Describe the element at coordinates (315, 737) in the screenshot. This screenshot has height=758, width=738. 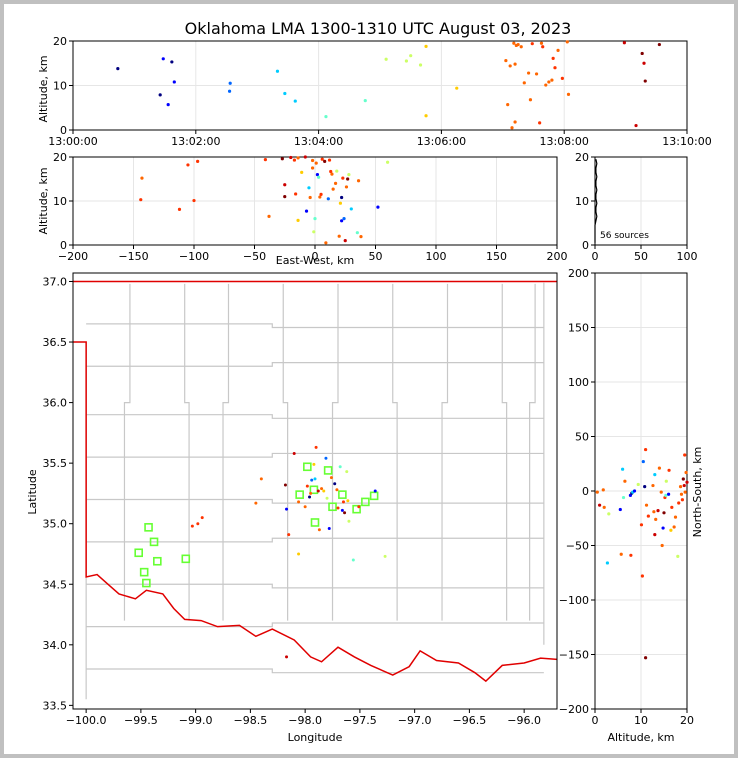
I see `plan-view-xlabel: Longitude` at that location.